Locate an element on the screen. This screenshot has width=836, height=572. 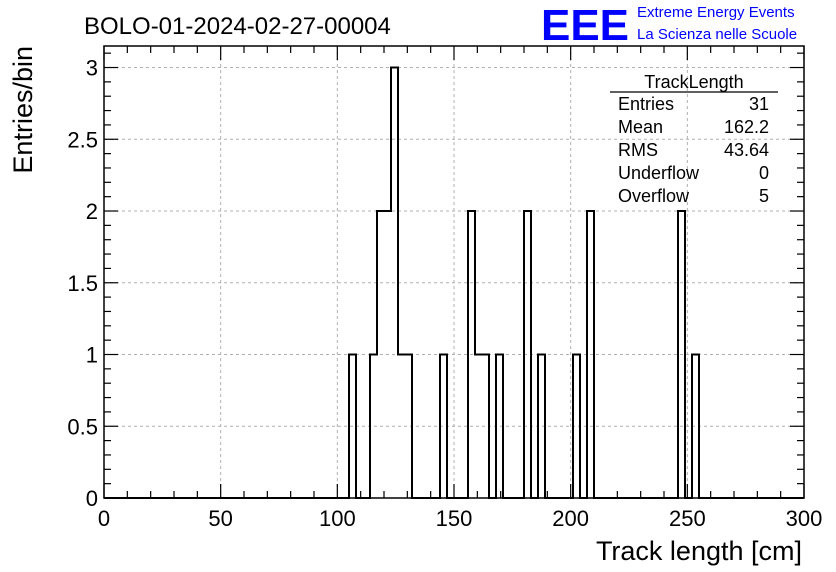
y-tick-label: 1 is located at coordinates (92, 355).